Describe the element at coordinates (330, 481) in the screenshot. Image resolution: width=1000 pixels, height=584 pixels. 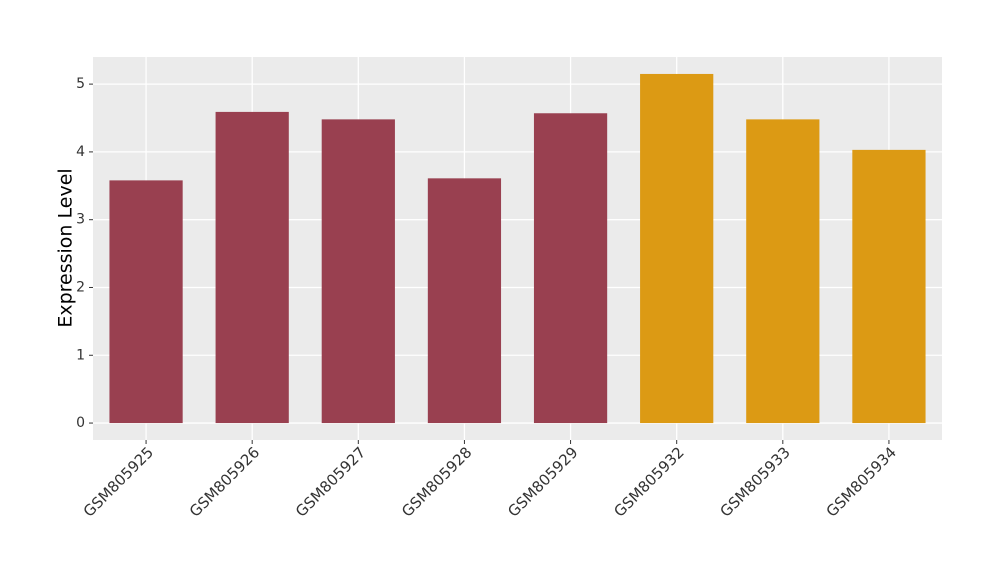
I see `x-tick-label: GSM805927` at that location.